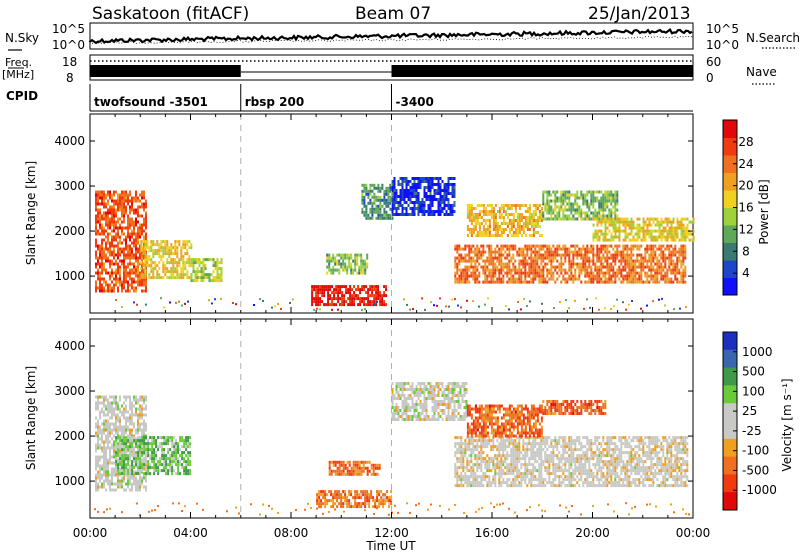  Describe the element at coordinates (761, 72) in the screenshot. I see `nave-label: Nave` at that location.